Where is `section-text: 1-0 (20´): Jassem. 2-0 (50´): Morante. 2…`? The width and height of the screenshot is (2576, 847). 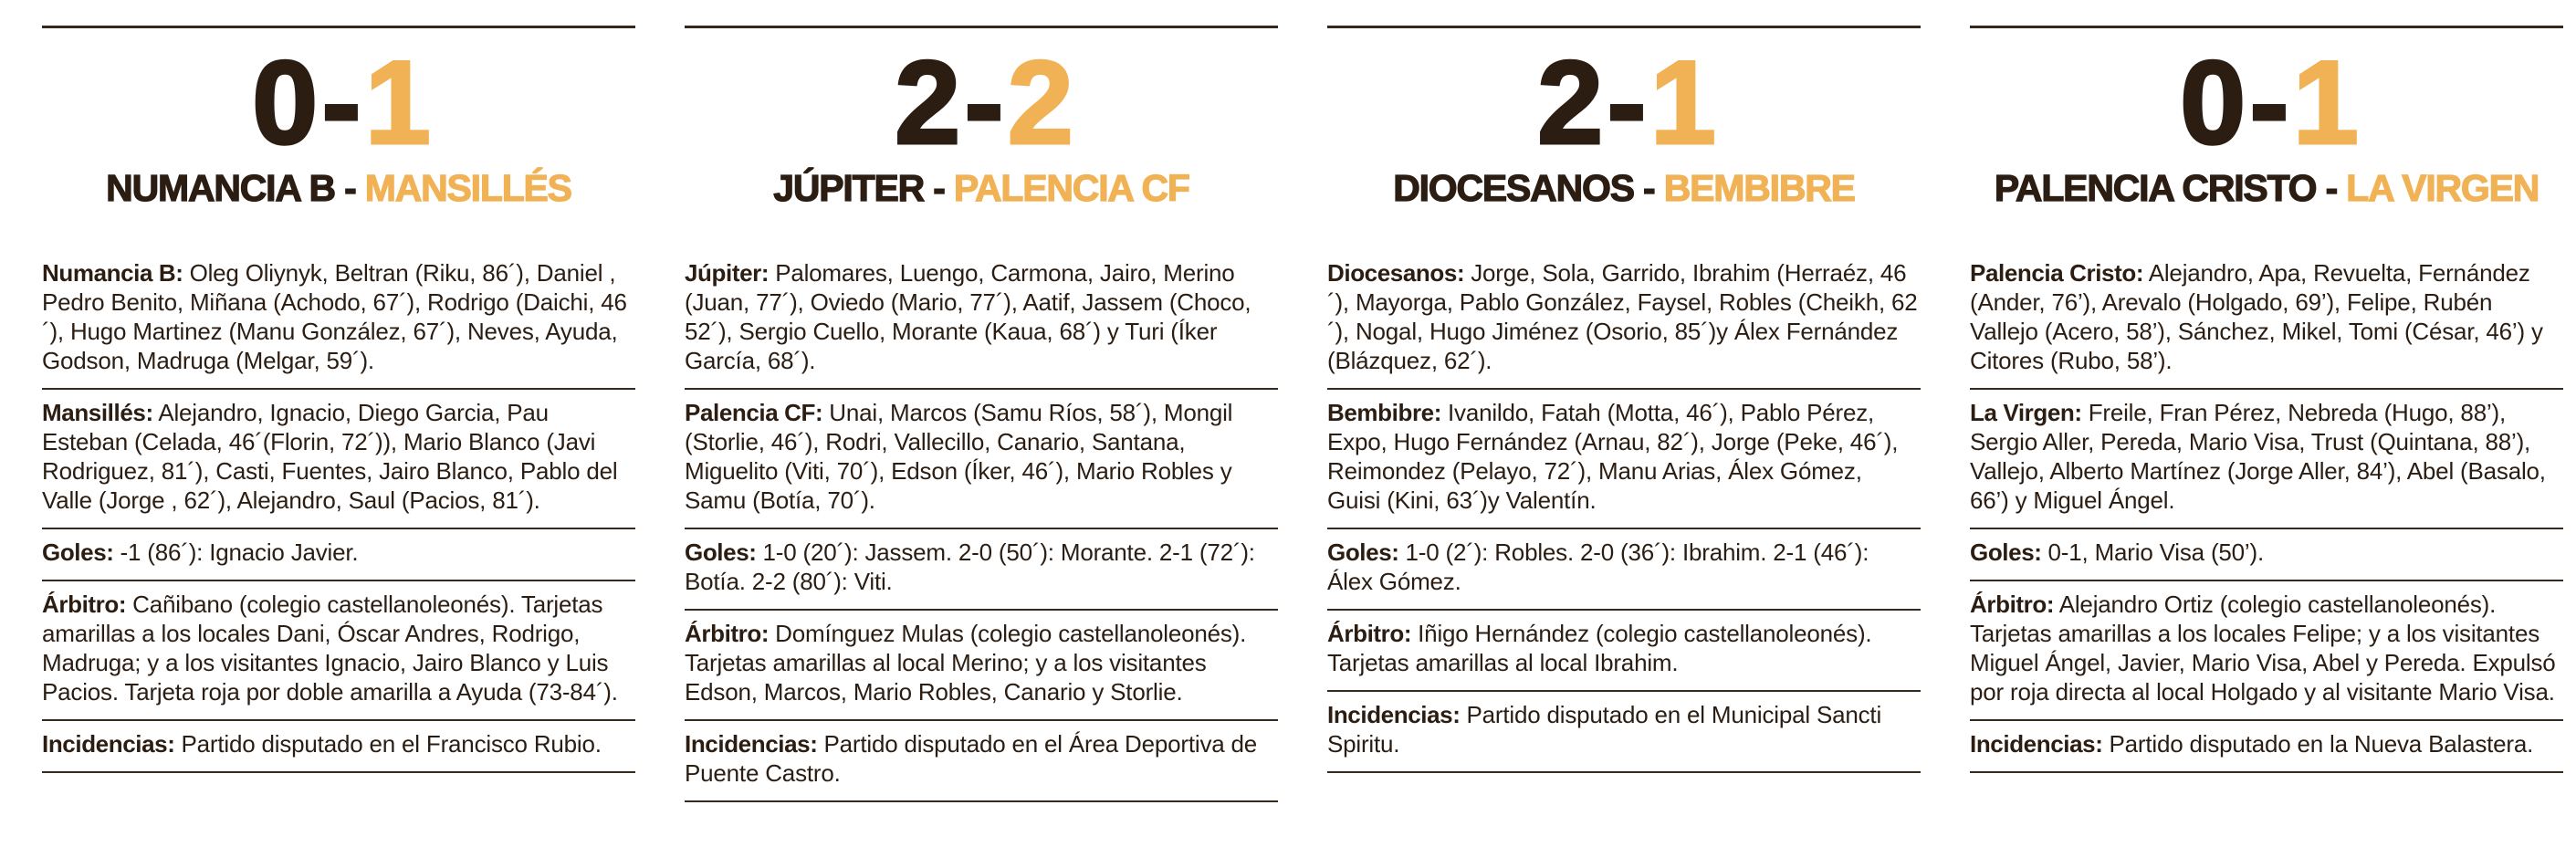 section-text: 1-0 (20´): Jassem. 2-0 (50´): Morante. 2… is located at coordinates (970, 567).